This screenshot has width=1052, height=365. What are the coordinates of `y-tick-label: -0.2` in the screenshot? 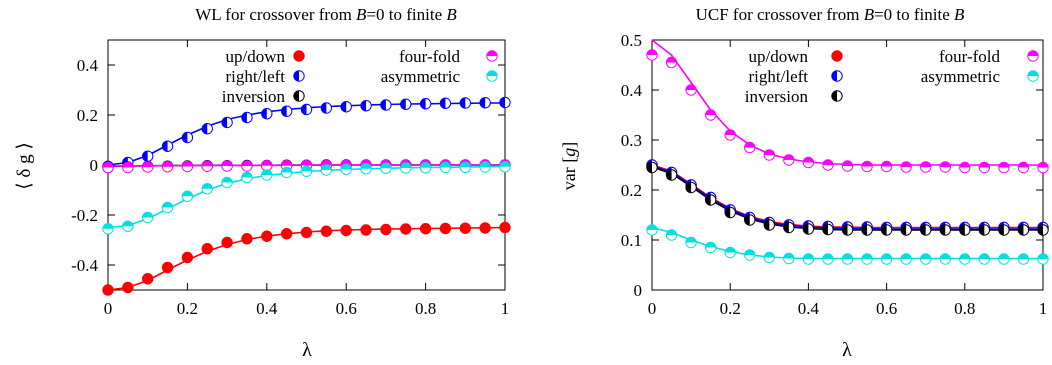 It's located at (84, 215).